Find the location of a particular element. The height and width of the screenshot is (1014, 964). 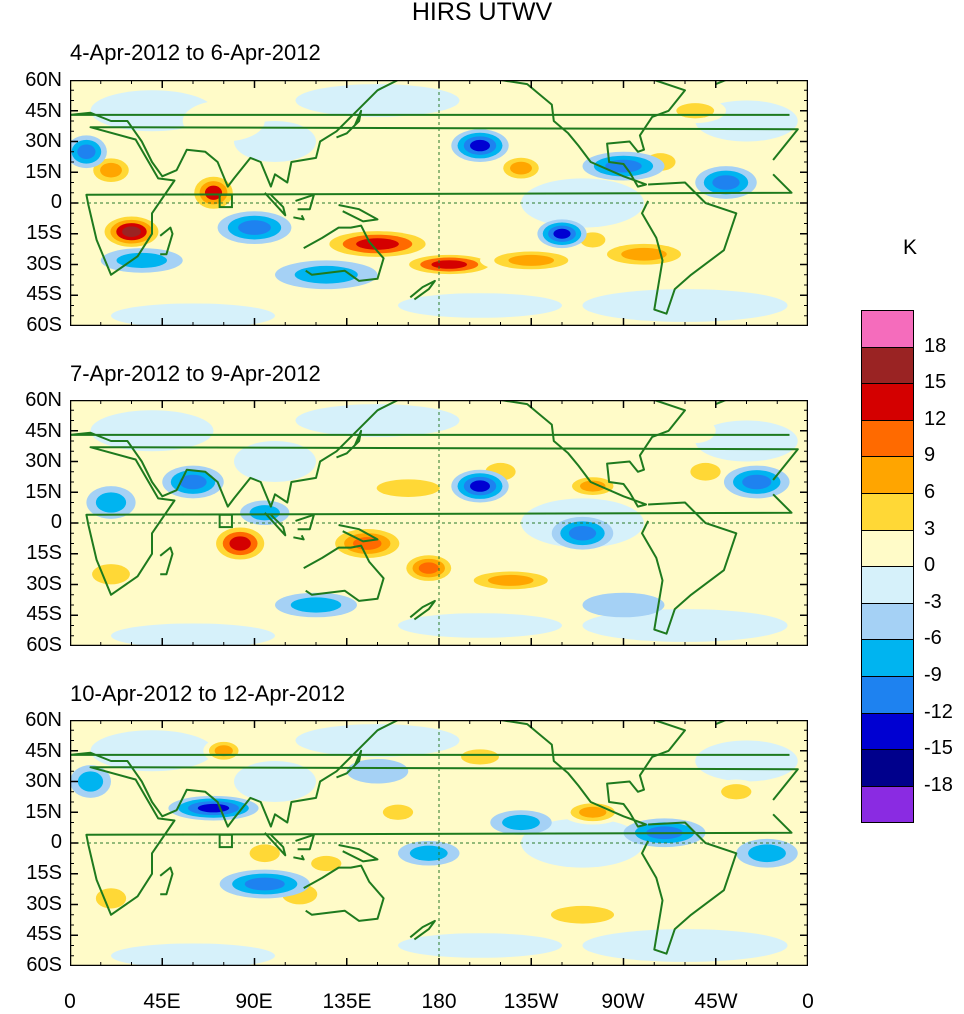

figure-title: HIRS UTWV is located at coordinates (482, 13).